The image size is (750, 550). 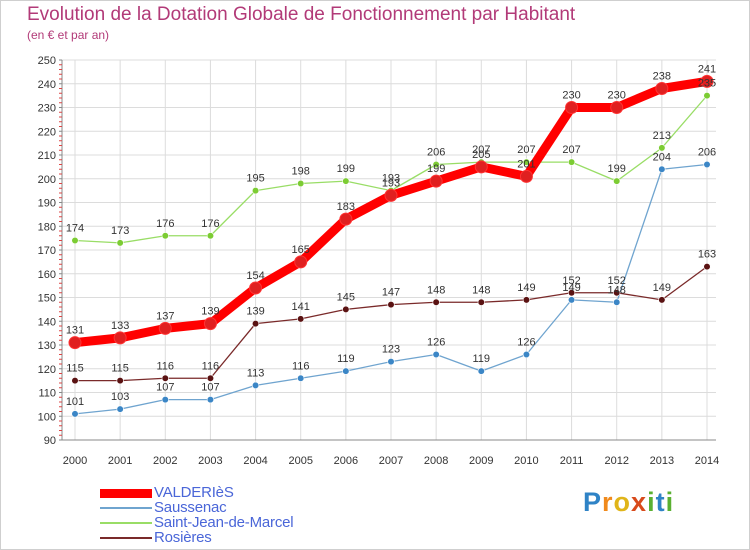 I want to click on y-tick-label: 100, so click(x=47, y=417).